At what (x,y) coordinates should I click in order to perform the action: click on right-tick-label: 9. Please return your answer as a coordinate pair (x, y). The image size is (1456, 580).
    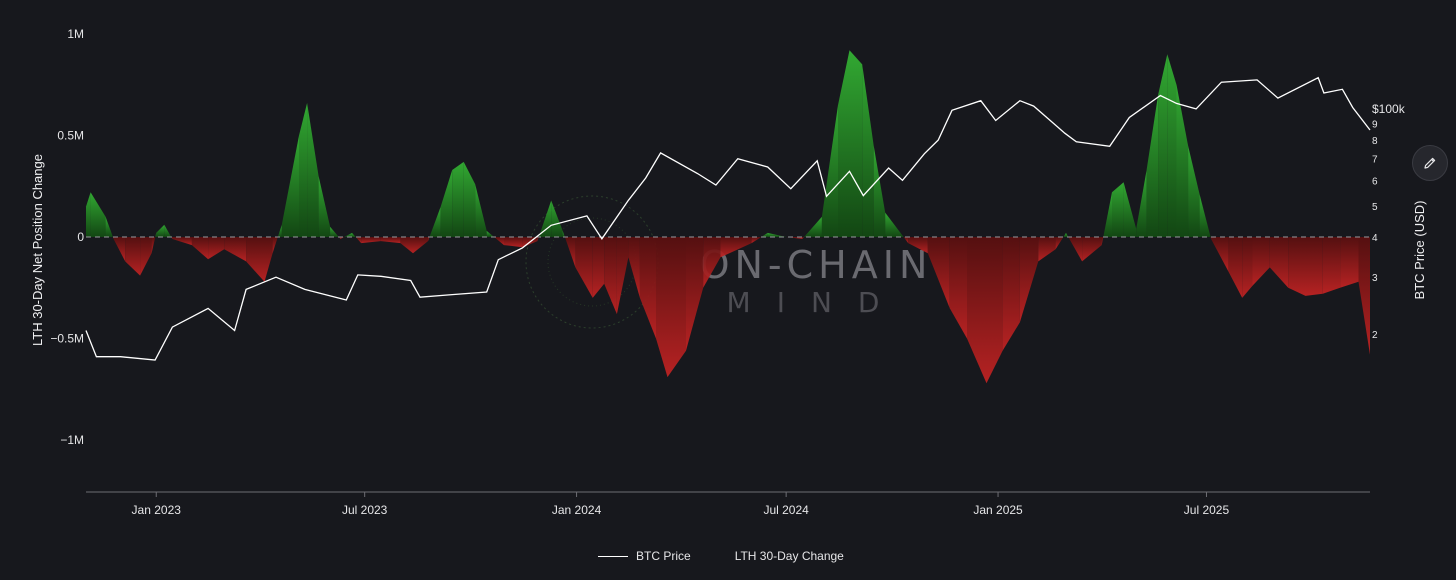
    Looking at the image, I should click on (1375, 125).